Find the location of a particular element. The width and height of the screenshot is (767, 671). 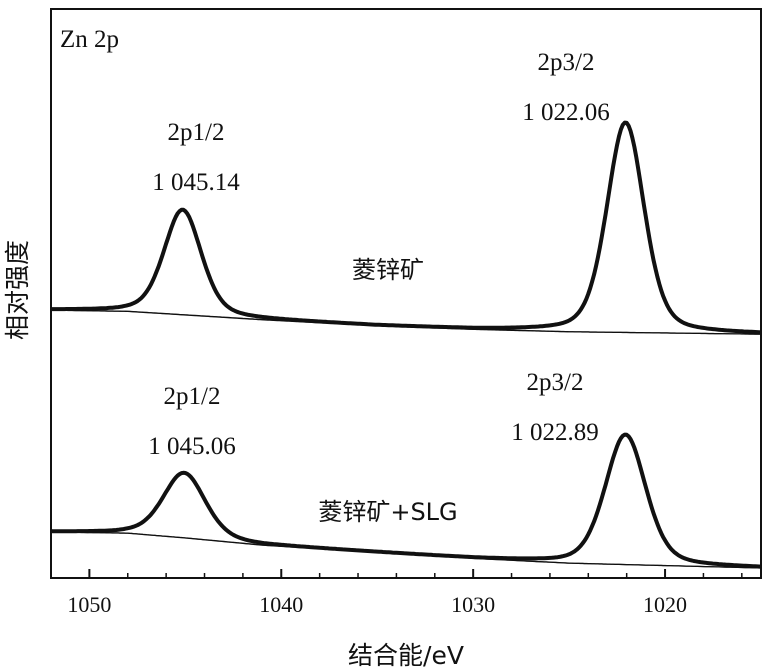

panel-label: Zn 2p is located at coordinates (89, 39).